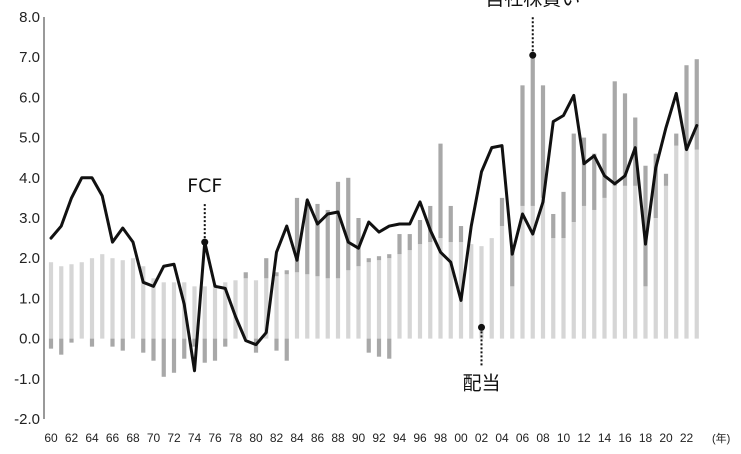  What do you see at coordinates (604, 165) in the screenshot?
I see `bar-buyback-2014` at bounding box center [604, 165].